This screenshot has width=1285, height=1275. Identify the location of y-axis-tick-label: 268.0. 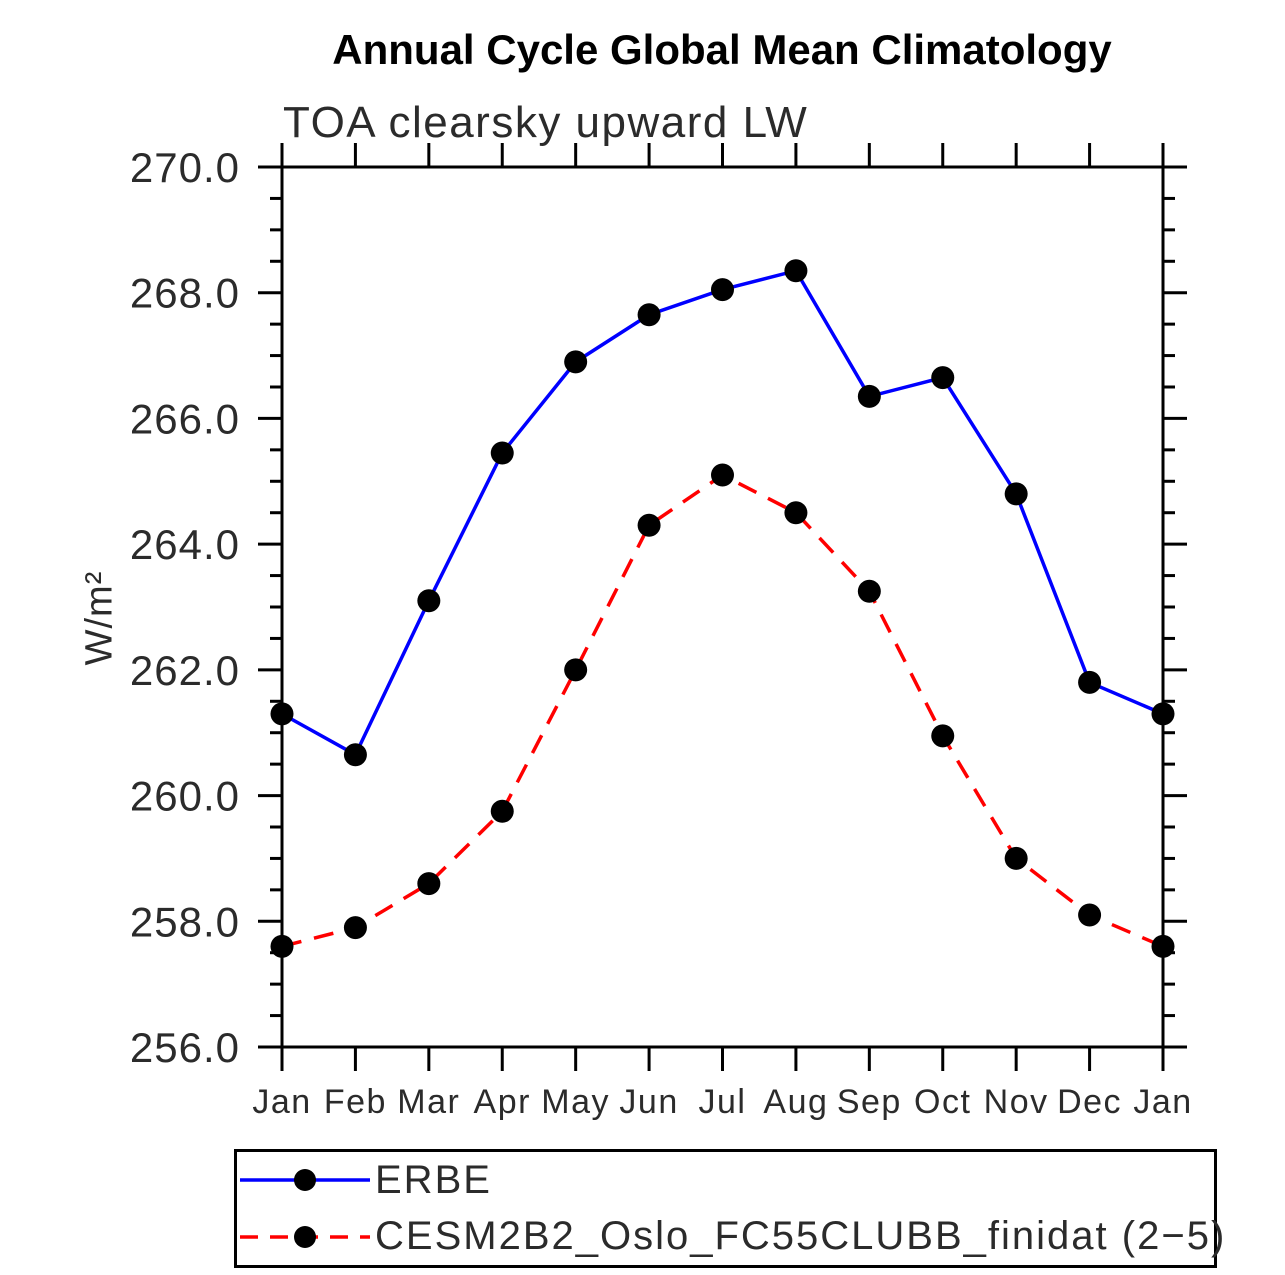
(185, 293).